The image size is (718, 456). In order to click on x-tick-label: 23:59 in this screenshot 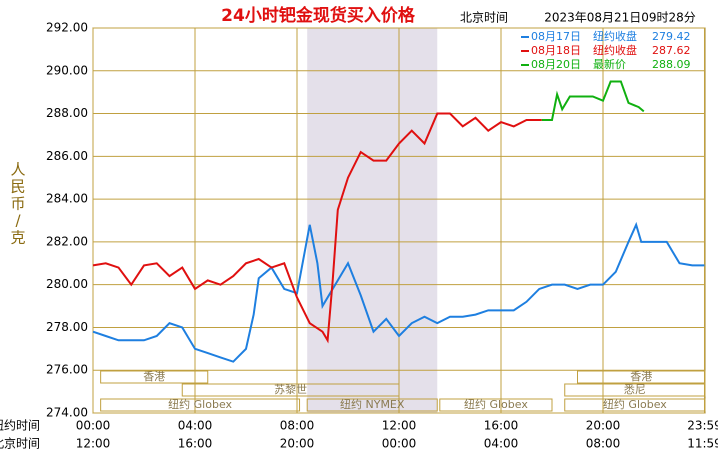, I will do `click(702, 426)`.